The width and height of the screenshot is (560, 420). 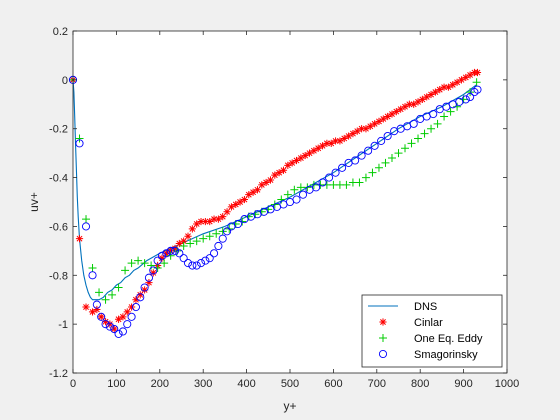 I want to click on y-tick-label: -1.2, so click(x=58, y=374).